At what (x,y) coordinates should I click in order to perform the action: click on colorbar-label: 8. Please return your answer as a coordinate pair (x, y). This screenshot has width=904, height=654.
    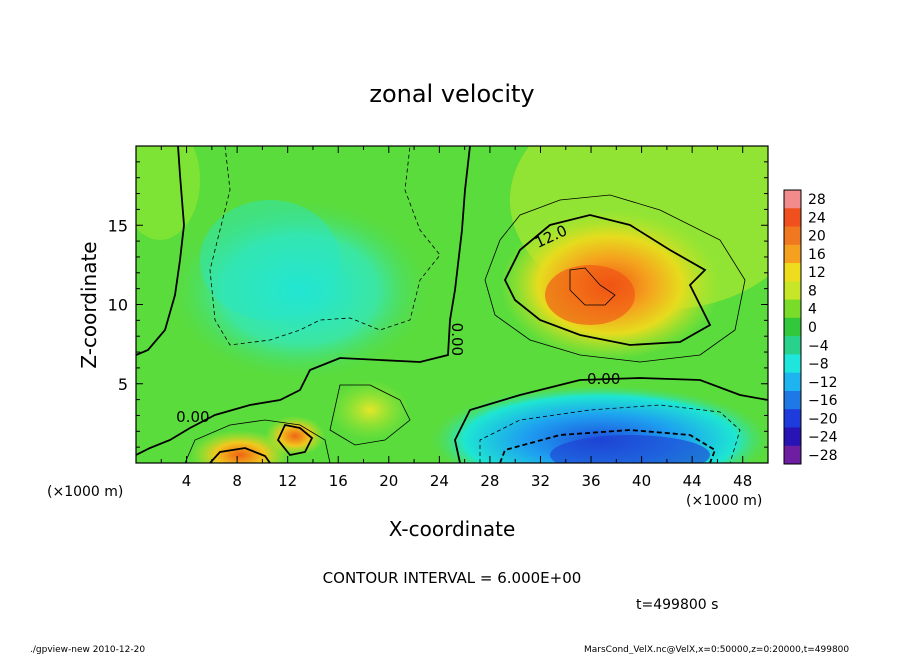
    Looking at the image, I should click on (812, 291).